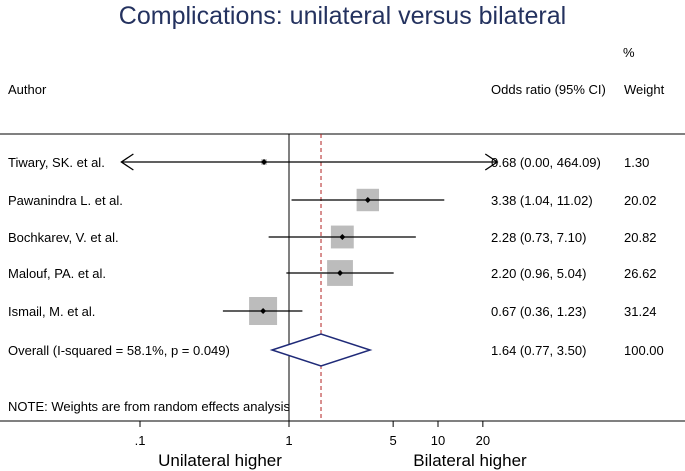 This screenshot has height=471, width=685. I want to click on study-ci-right-arrow, so click(491, 162).